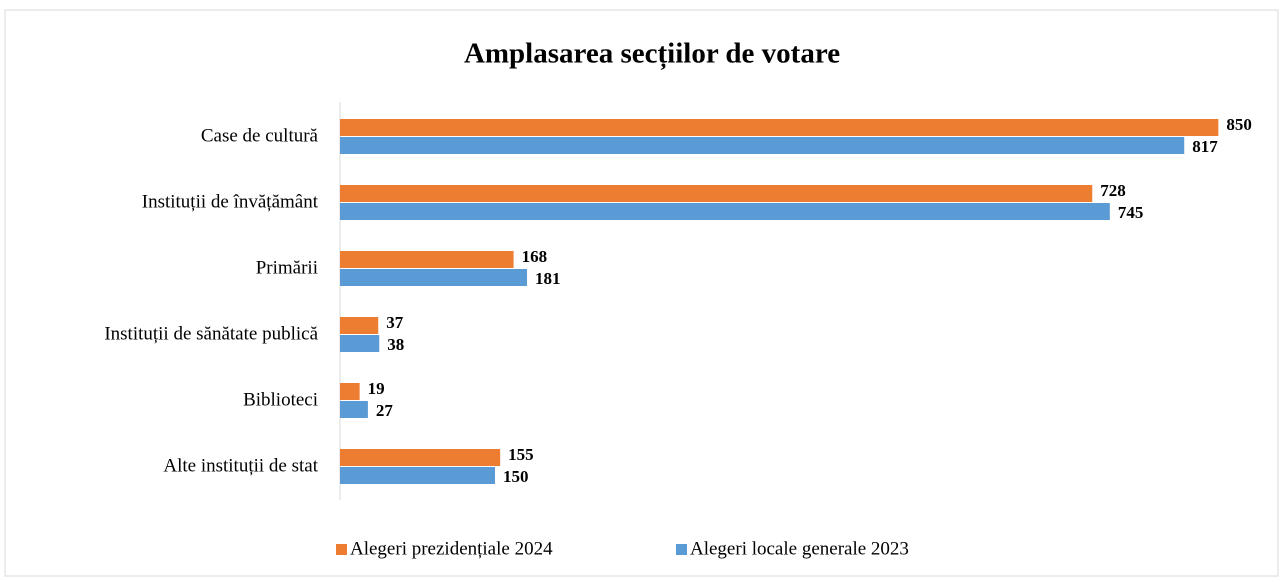  I want to click on data-label: 745, so click(1131, 212).